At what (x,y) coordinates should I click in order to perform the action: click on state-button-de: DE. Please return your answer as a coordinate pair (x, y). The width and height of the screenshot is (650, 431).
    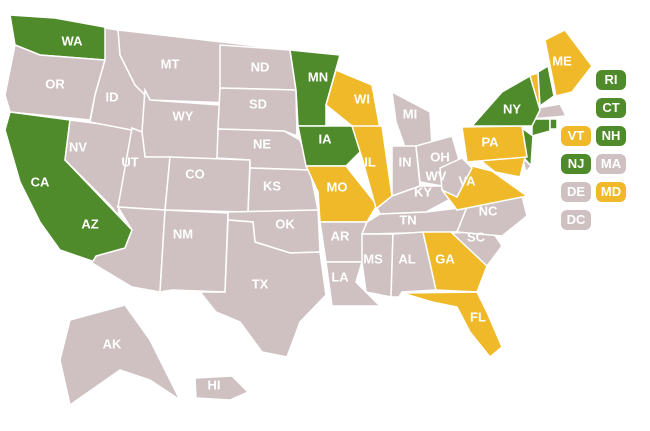
    Looking at the image, I should click on (576, 192).